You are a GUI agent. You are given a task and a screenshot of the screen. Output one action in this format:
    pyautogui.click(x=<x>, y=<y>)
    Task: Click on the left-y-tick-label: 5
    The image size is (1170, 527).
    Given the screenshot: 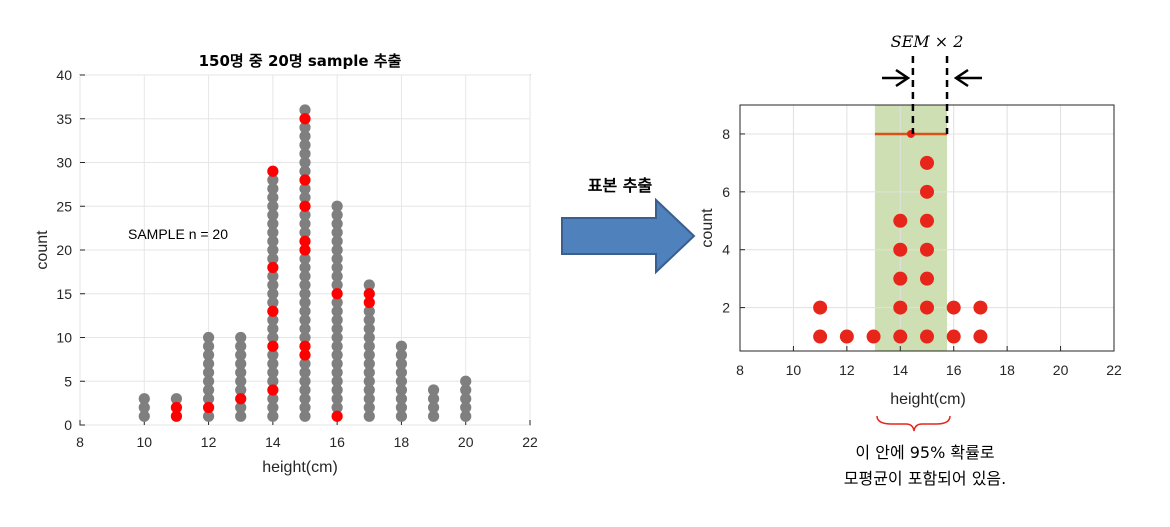 What is the action you would take?
    pyautogui.click(x=68, y=381)
    